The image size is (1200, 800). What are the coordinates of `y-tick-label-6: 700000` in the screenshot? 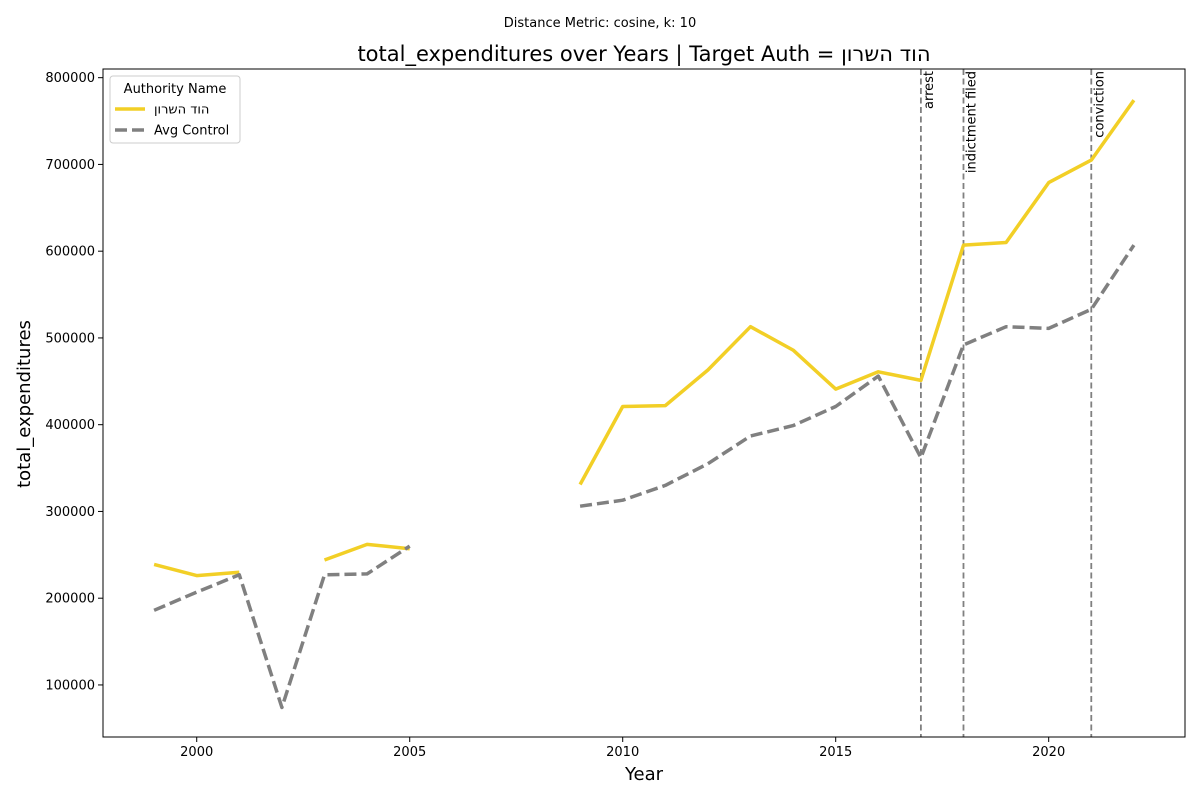 It's located at (70, 165).